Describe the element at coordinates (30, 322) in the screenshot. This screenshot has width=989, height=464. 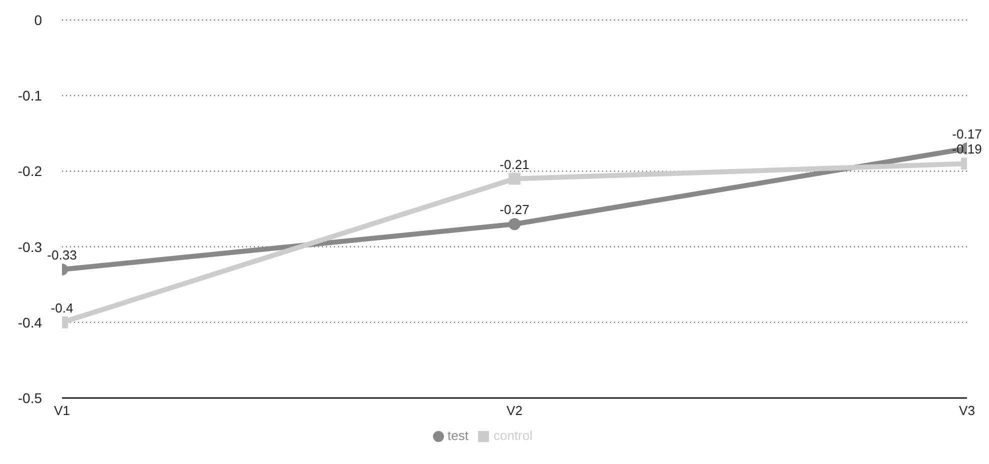
I see `y-tick-label: -0.4` at that location.